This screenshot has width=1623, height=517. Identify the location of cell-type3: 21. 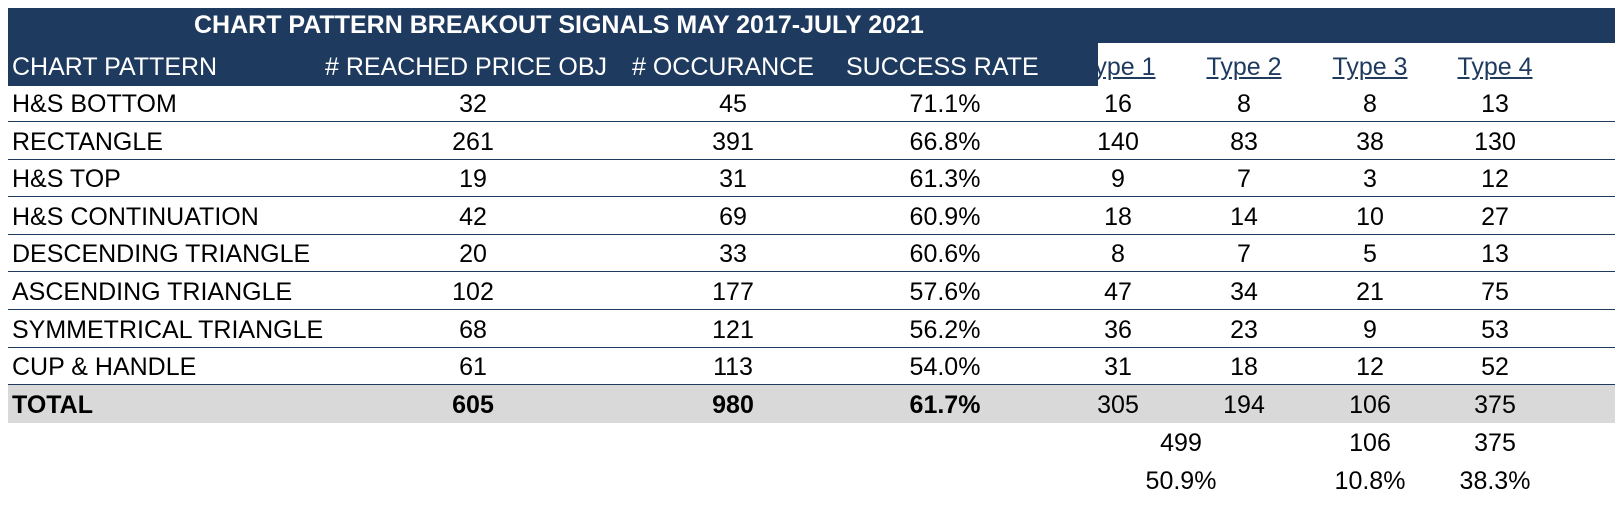
(1370, 292).